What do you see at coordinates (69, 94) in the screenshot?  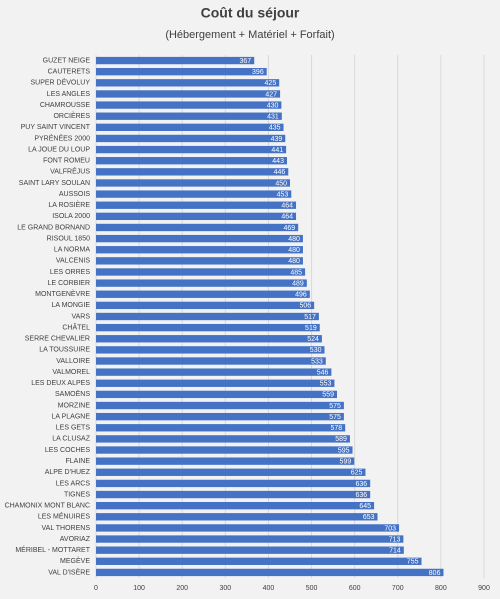 I see `y-tick-label: LES ANGLES` at bounding box center [69, 94].